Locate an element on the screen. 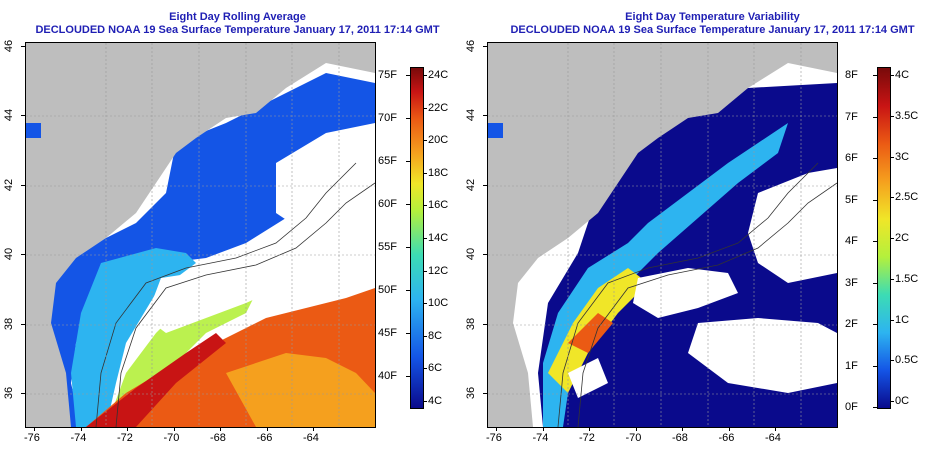  fahrenheit-tick-label: 50F is located at coordinates (387, 290).